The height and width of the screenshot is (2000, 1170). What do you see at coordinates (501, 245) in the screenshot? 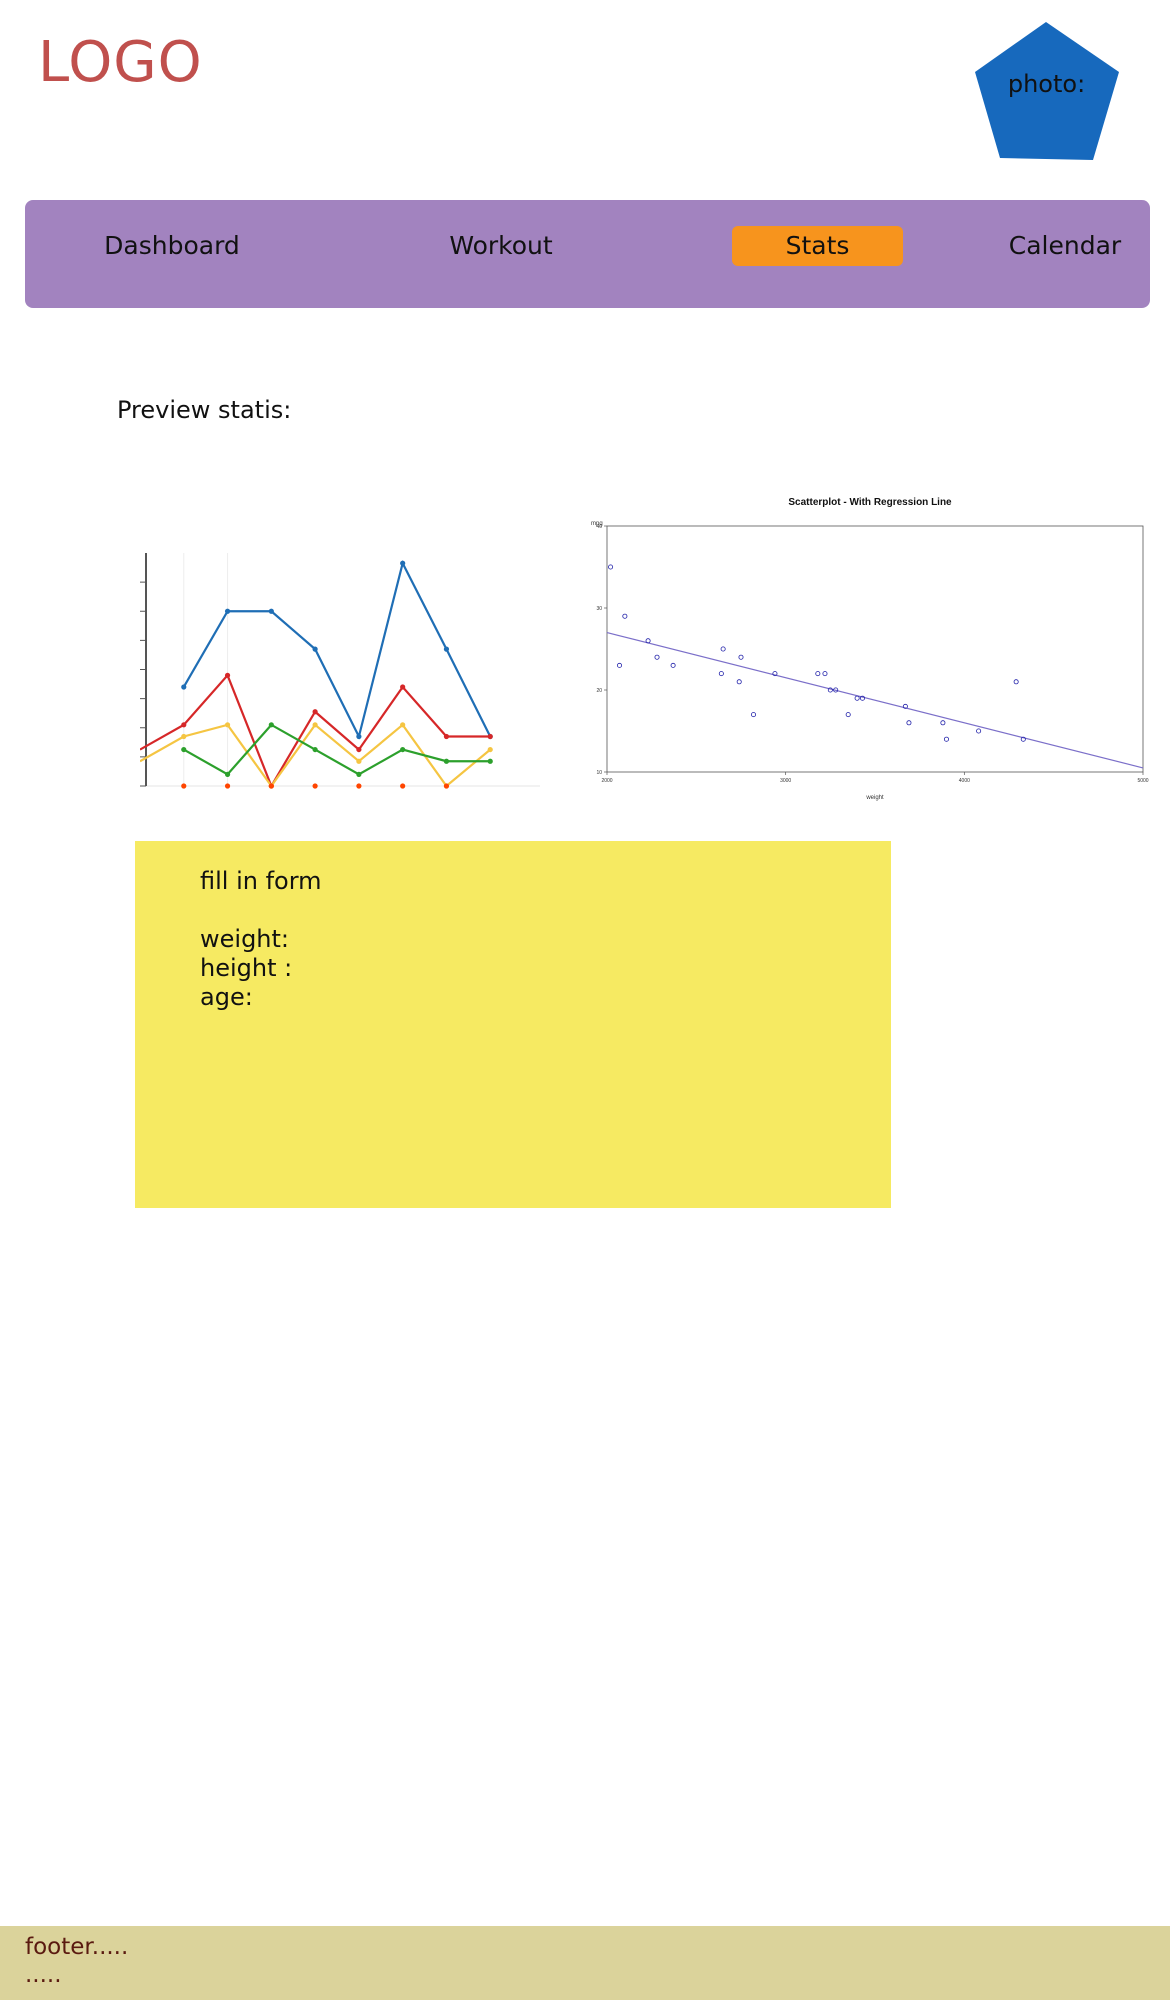
I see `nav-item-workout: Workout` at bounding box center [501, 245].